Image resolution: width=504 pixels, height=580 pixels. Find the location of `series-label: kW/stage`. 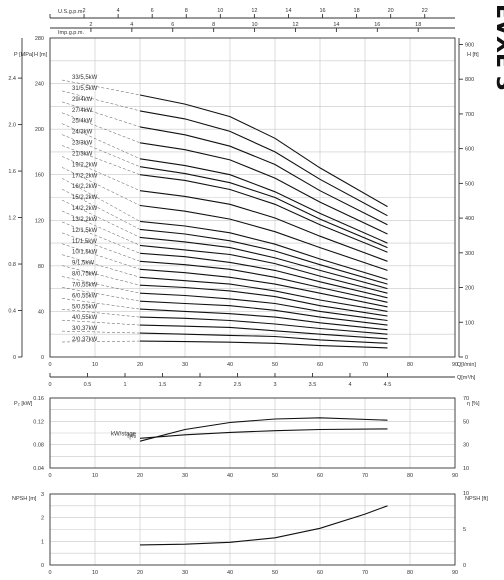

series-label: kW/stage is located at coordinates (124, 434).